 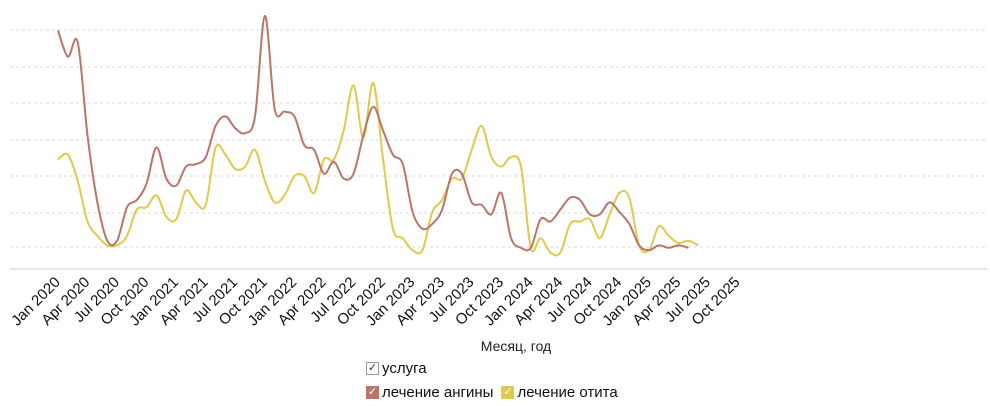 I want to click on x-axis-title: Месяц, год, so click(x=516, y=346).